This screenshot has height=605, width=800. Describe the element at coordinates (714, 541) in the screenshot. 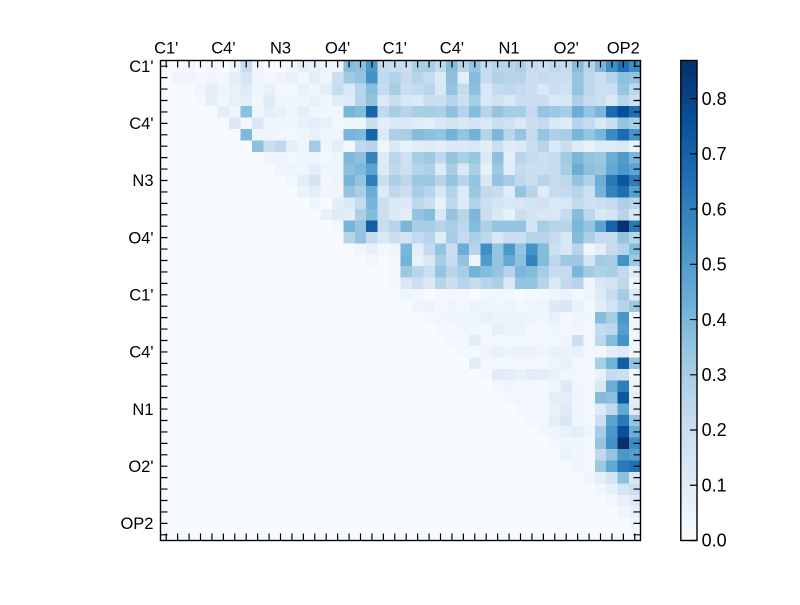

I see `svg-text: 0.0` at that location.